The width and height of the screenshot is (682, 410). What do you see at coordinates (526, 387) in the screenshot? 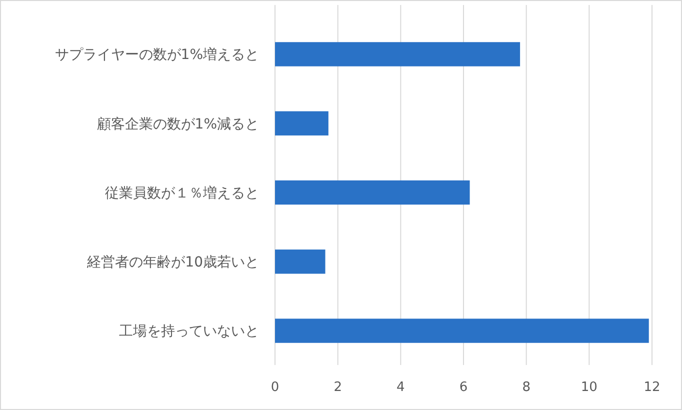
I see `x-tick-label: 8` at bounding box center [526, 387].